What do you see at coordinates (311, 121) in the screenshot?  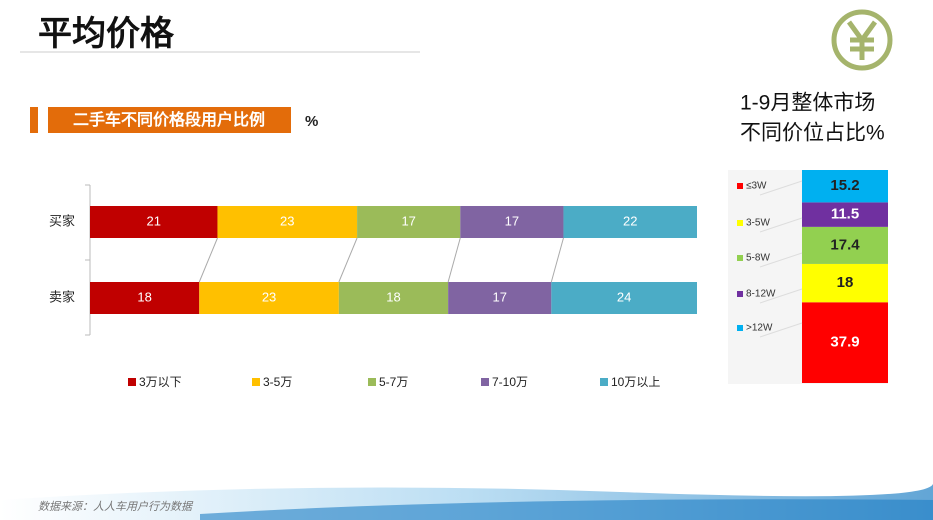 I see `unit-label: %` at bounding box center [311, 121].